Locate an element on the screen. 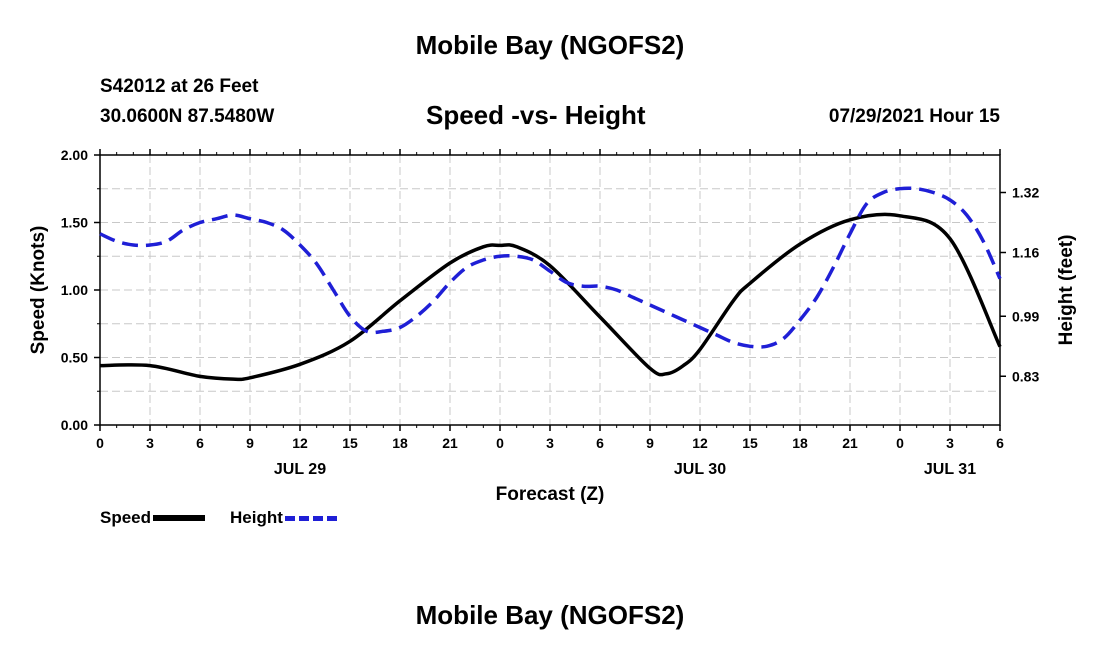 Image resolution: width=1100 pixels, height=650 pixels. legend-speed-label: Speed is located at coordinates (126, 517).